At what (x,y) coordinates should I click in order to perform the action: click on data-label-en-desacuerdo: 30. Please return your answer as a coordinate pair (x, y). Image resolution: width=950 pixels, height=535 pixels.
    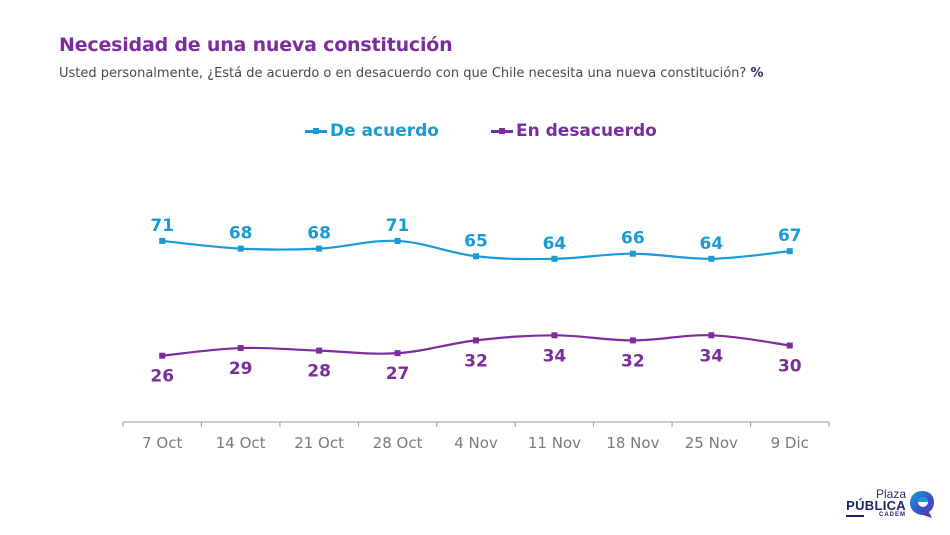
    Looking at the image, I should click on (790, 367).